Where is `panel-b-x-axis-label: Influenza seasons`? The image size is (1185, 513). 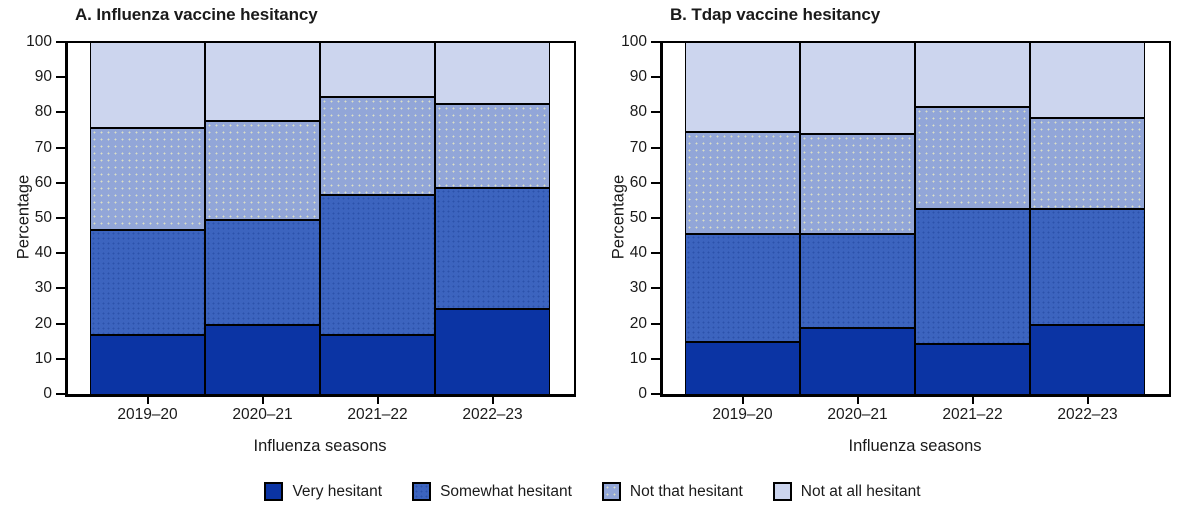 panel-b-x-axis-label: Influenza seasons is located at coordinates (915, 446).